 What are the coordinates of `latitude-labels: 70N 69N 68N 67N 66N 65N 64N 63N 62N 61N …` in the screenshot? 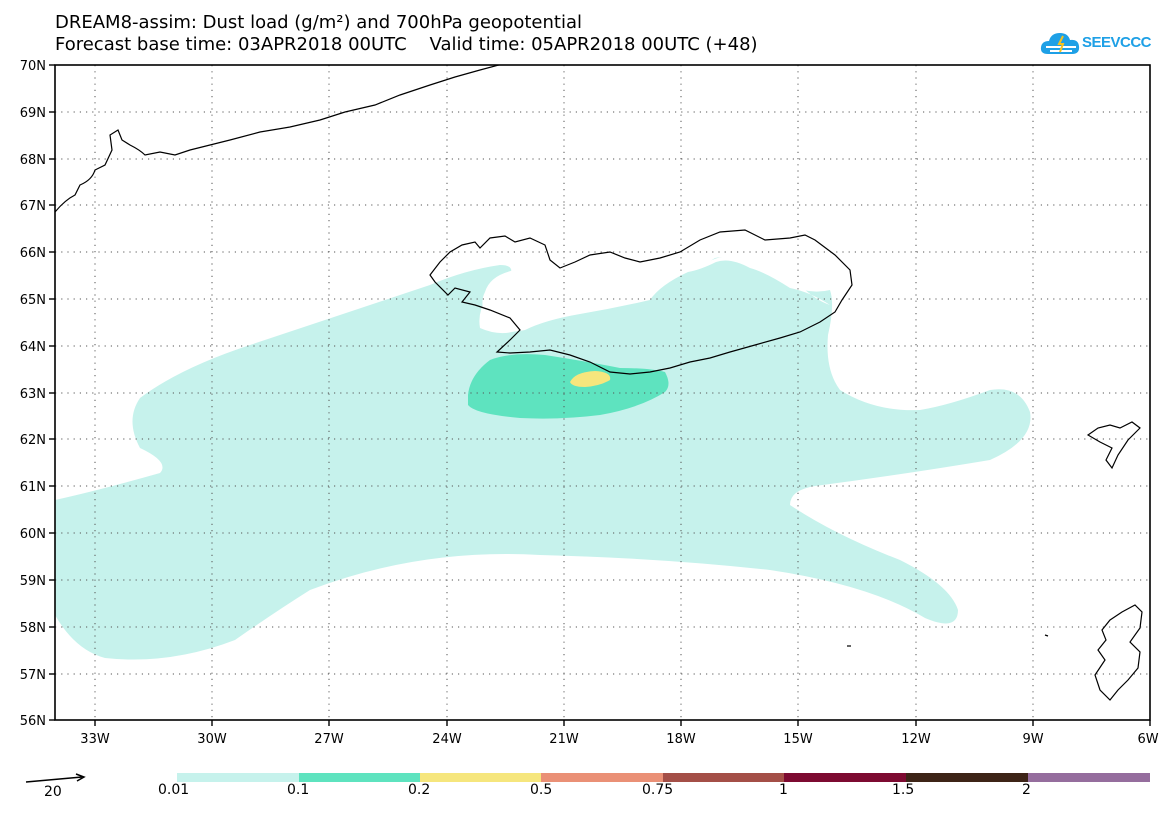 It's located at (33, 394).